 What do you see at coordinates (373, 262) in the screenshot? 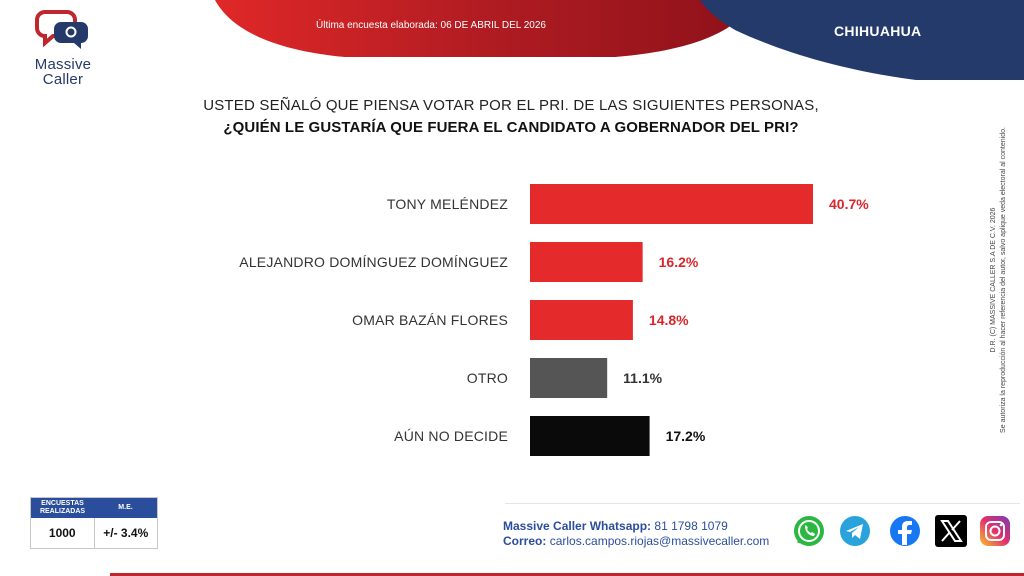
I see `category-label: ALEJANDRO DOMÍNGUEZ DOMÍNGUEZ` at bounding box center [373, 262].